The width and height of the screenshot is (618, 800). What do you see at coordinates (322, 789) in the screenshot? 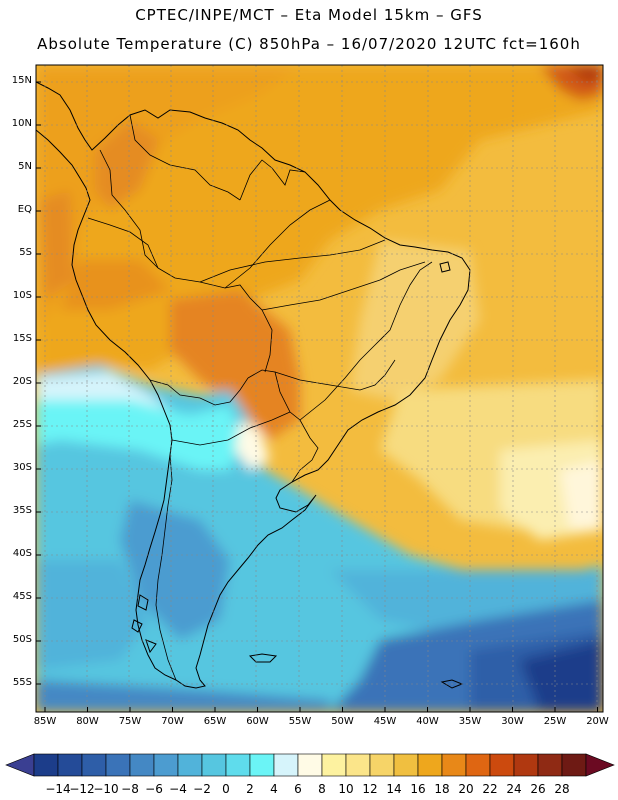
I see `colorbar-label: 8` at bounding box center [322, 789].